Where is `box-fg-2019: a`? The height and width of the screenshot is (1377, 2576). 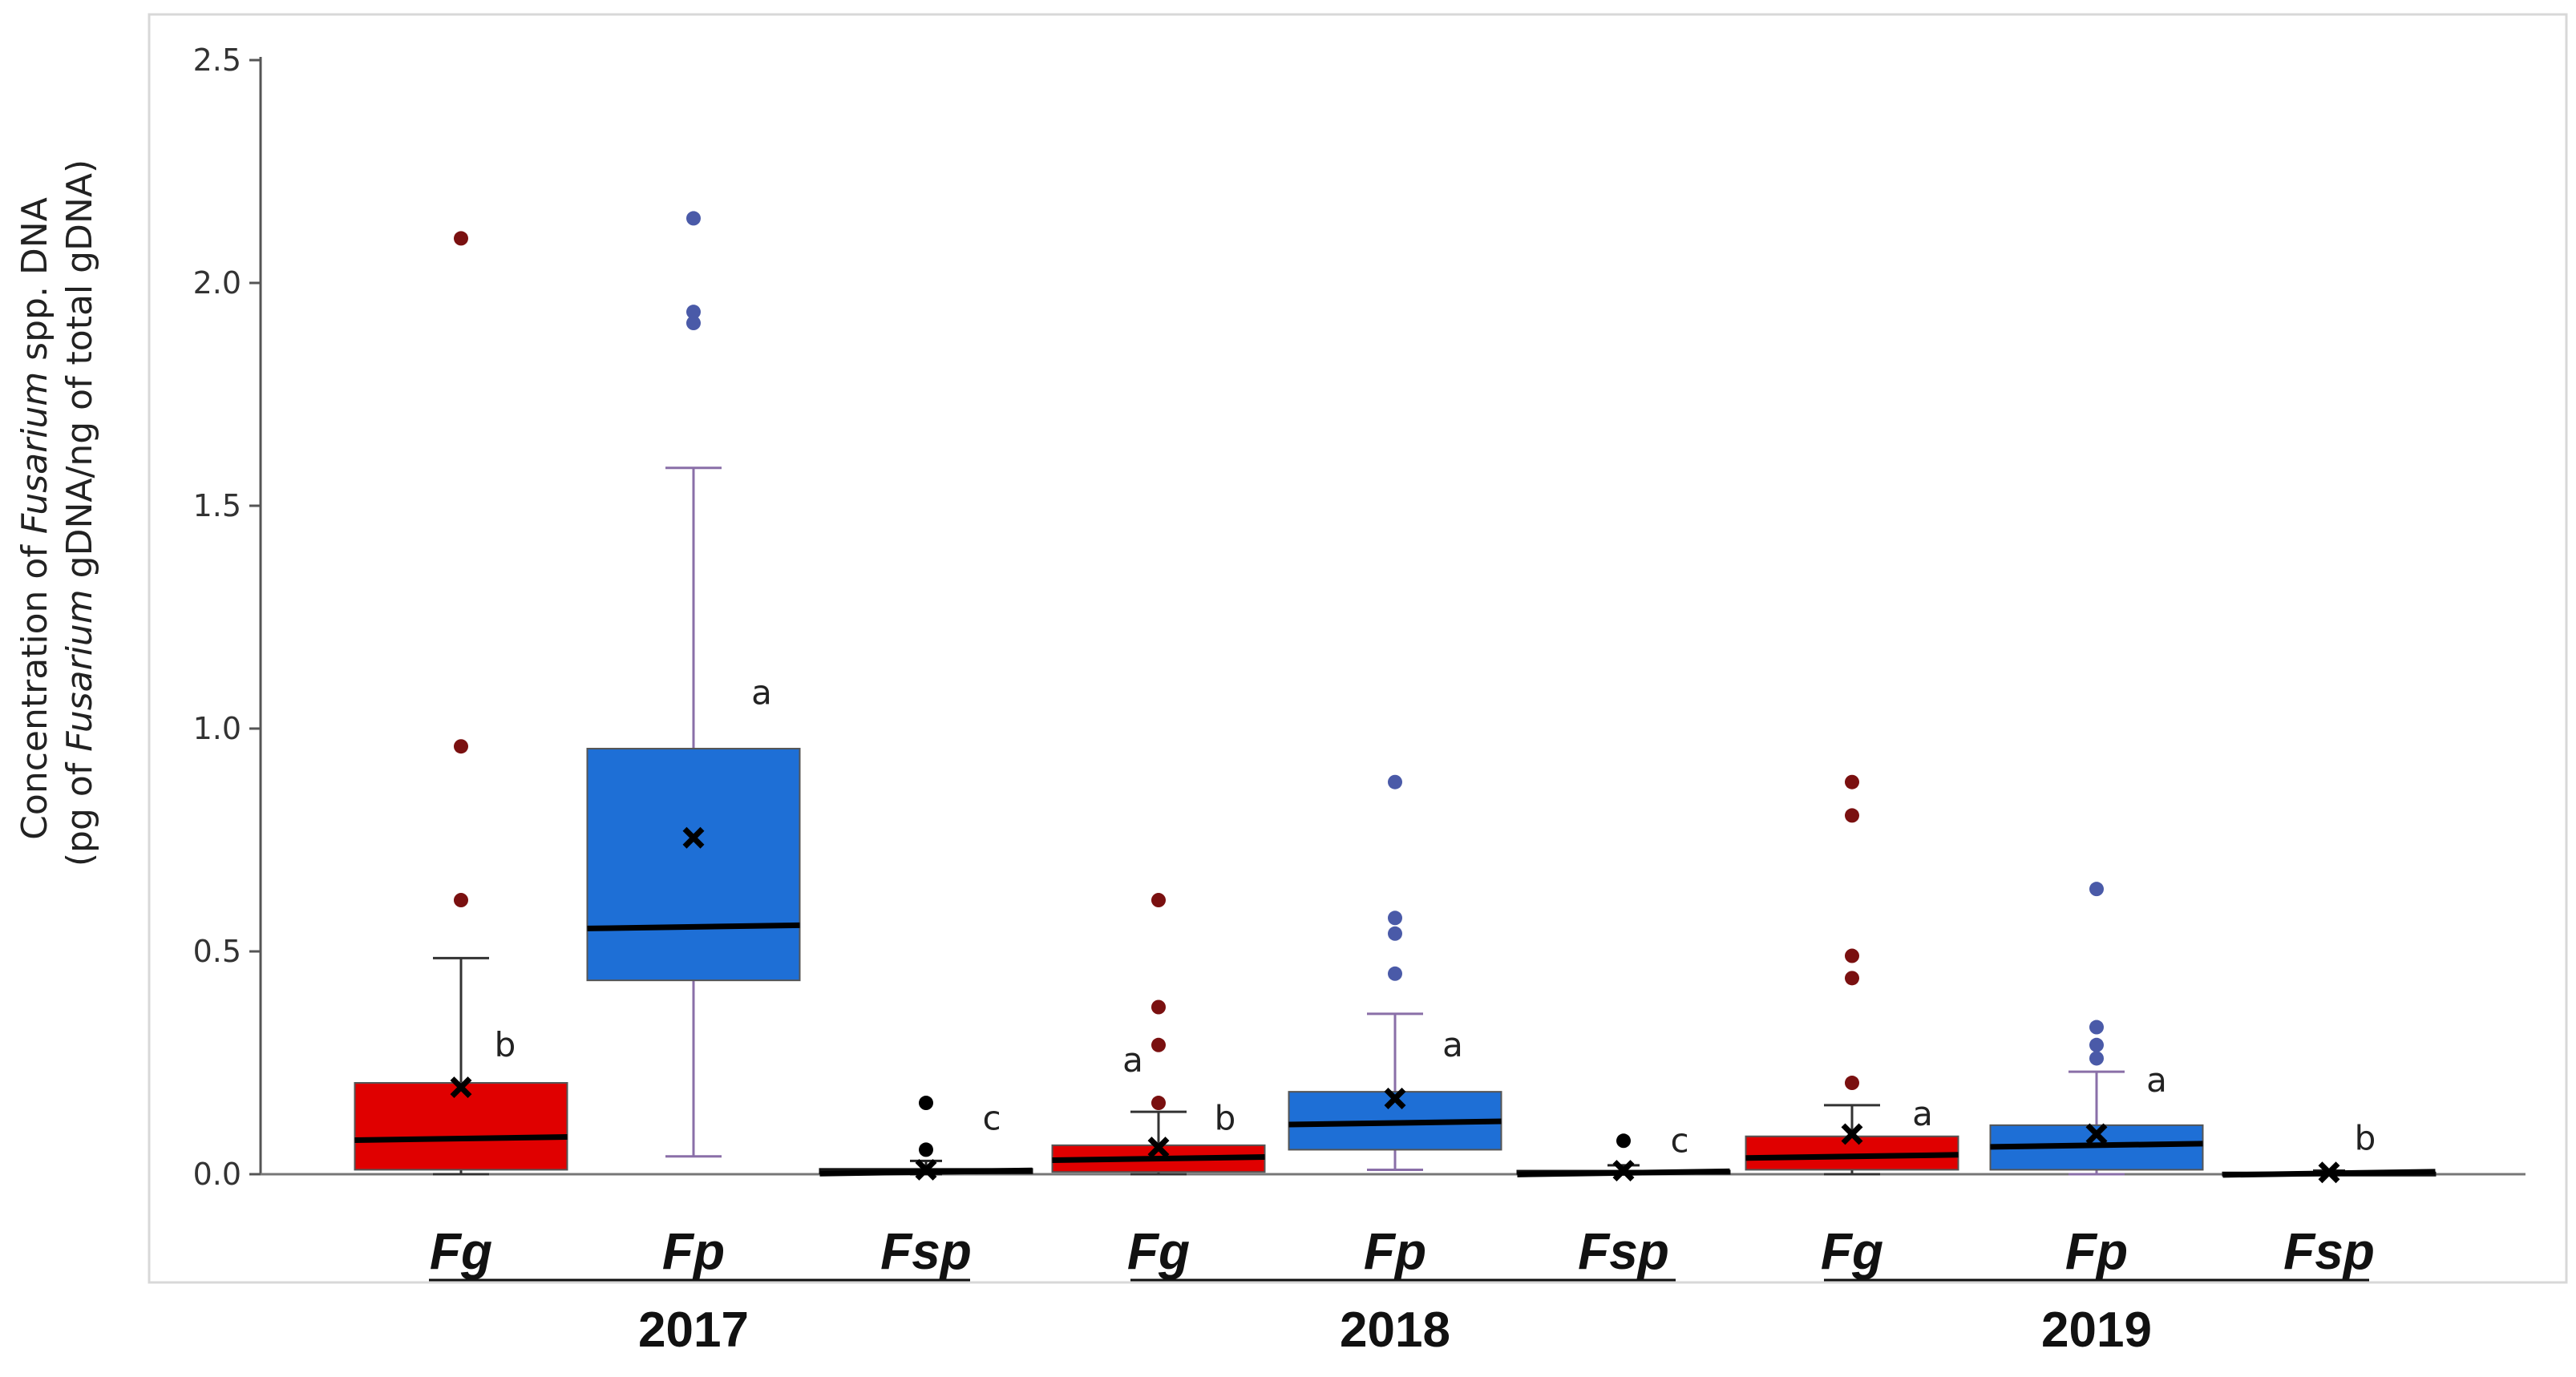
box-fg-2019: a is located at coordinates (1852, 975).